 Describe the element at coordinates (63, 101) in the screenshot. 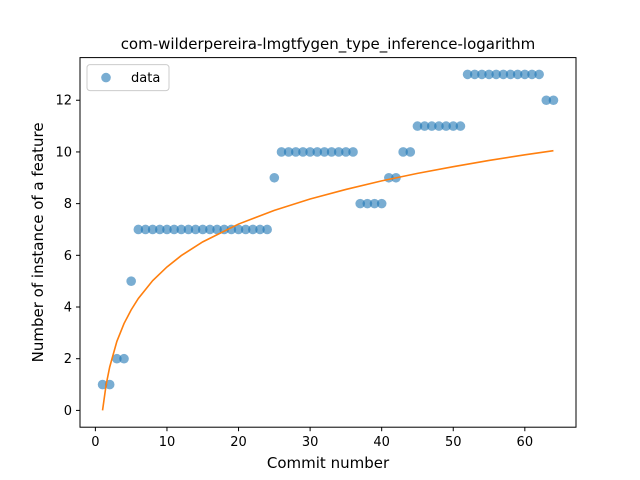

I see `y-tick-label: 12` at that location.